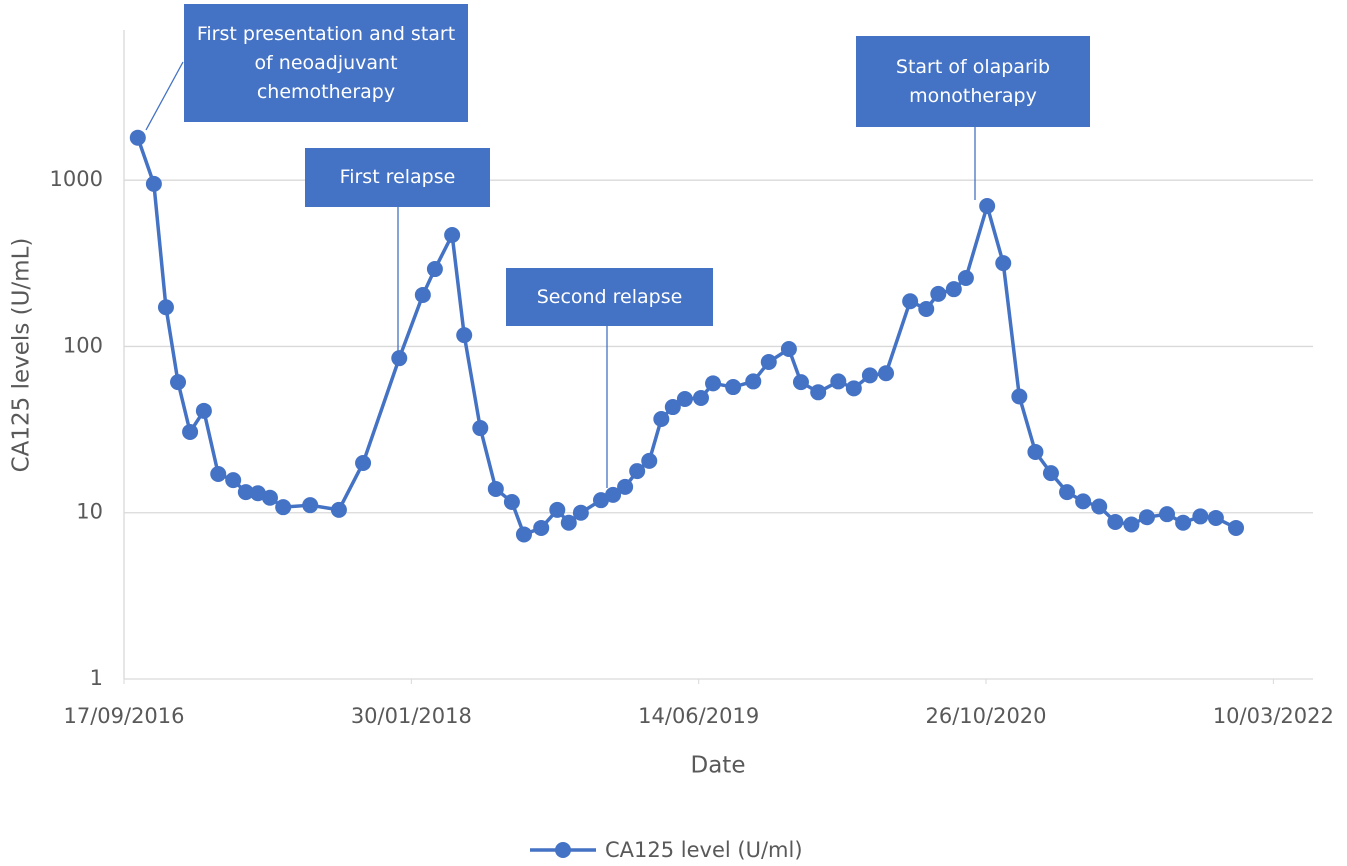  Describe the element at coordinates (609, 297) in the screenshot. I see `annotation: Second relapse` at that location.